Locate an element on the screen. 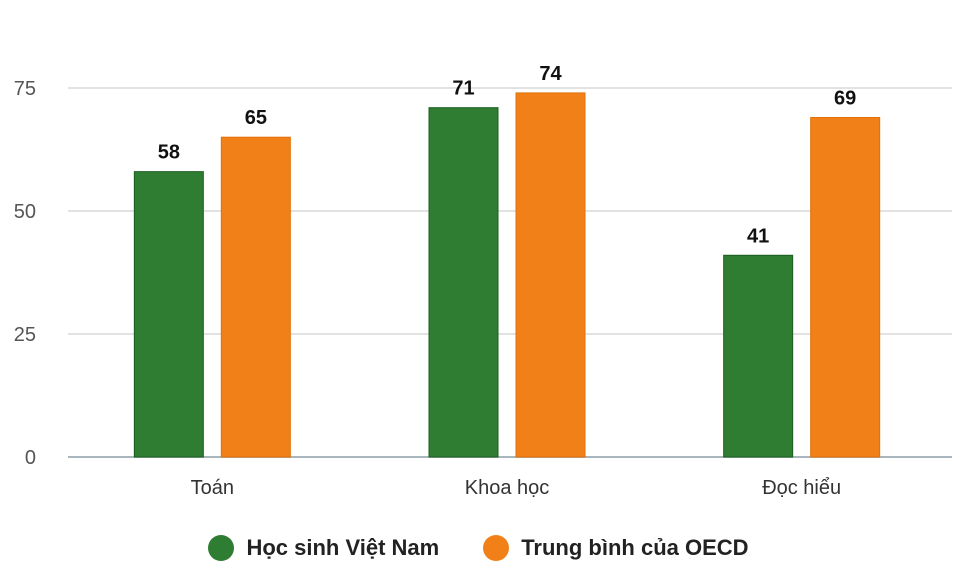 This screenshot has width=957, height=574. y-axis: 0 25 50 75 is located at coordinates (25, 273).